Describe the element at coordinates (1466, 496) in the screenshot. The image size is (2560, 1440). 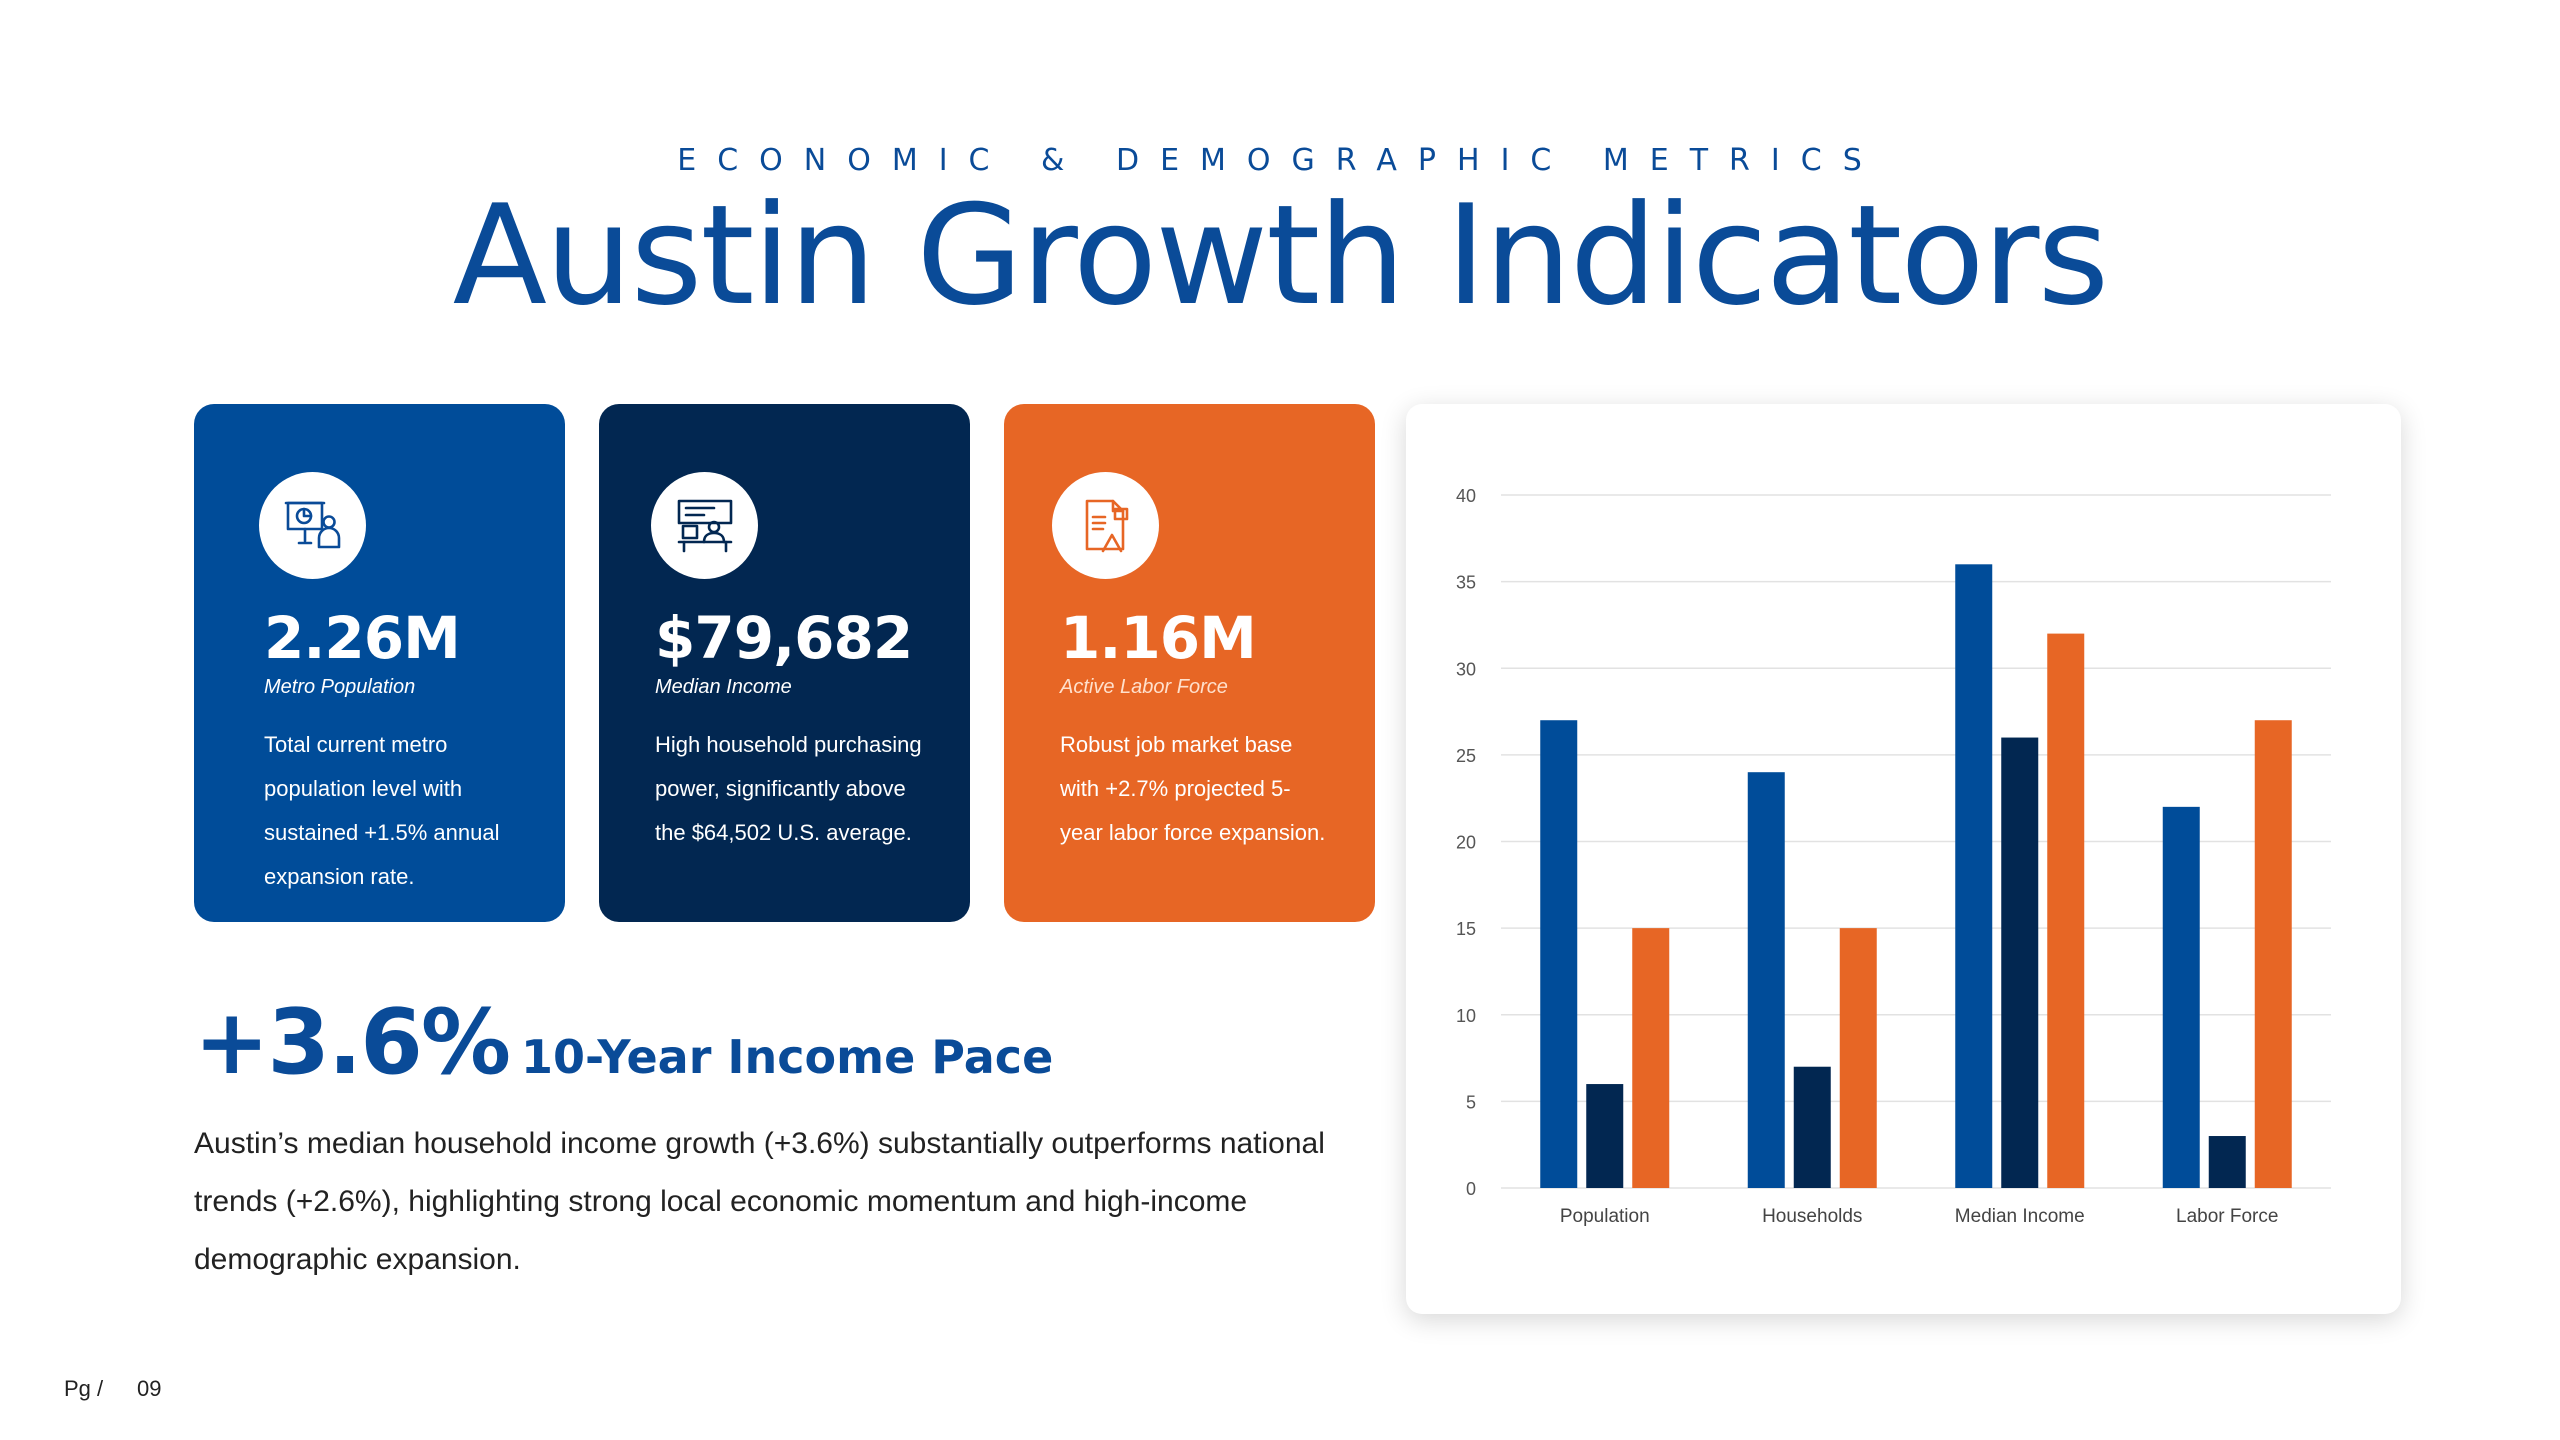
I see `y-tick-label: 40` at that location.